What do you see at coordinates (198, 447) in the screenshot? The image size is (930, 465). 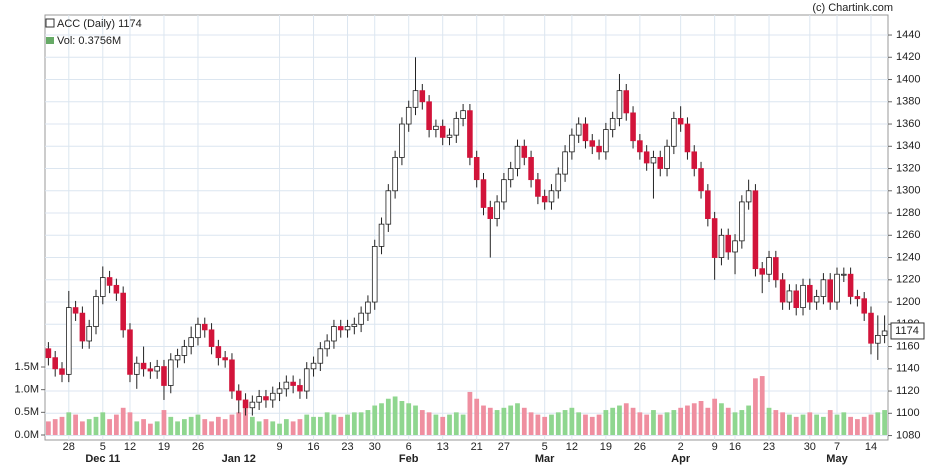 I see `x-tick-label: 26` at bounding box center [198, 447].